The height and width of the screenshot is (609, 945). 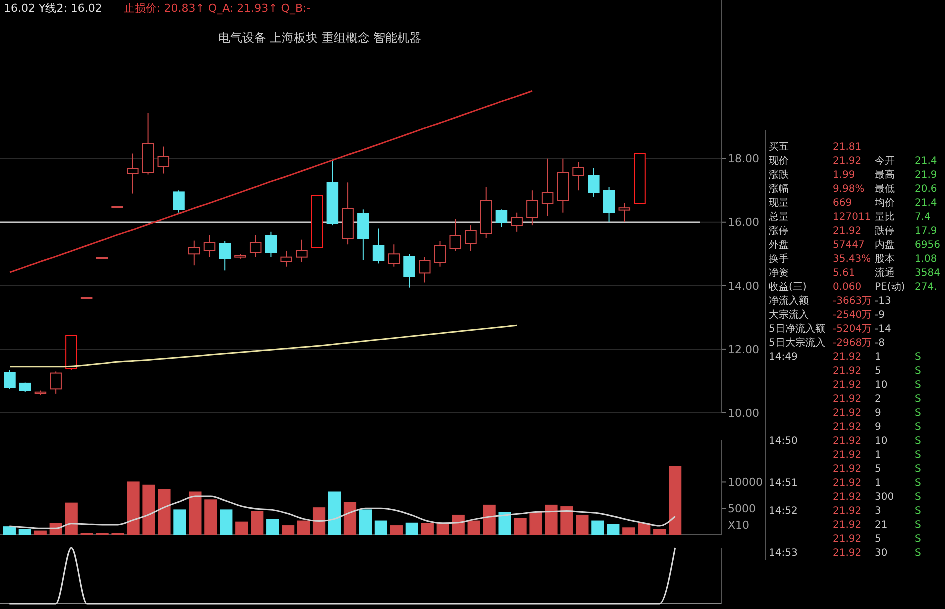 I want to click on y-tick-label: 5000, so click(x=742, y=509).